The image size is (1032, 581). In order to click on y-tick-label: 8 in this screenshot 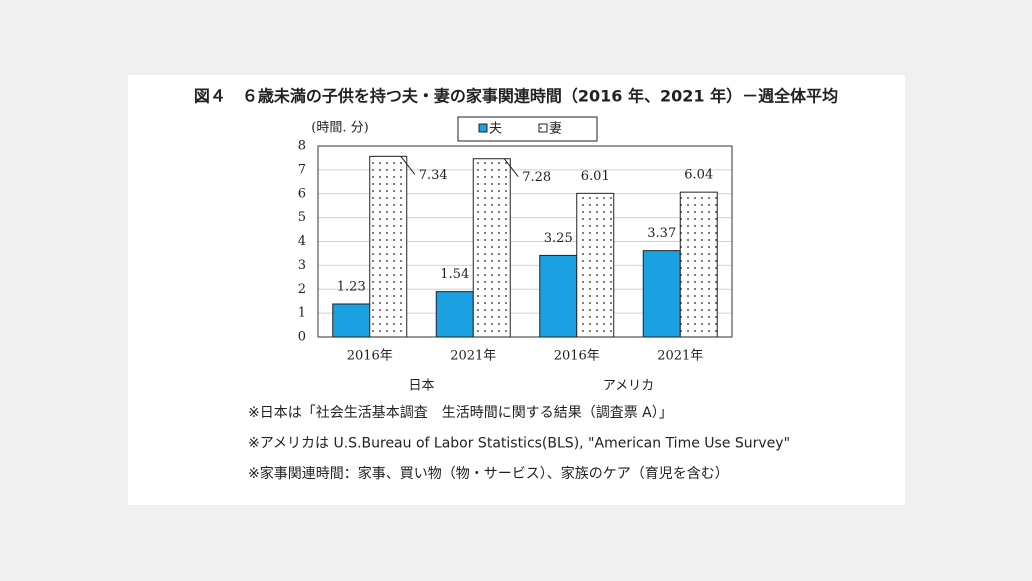, I will do `click(302, 146)`.